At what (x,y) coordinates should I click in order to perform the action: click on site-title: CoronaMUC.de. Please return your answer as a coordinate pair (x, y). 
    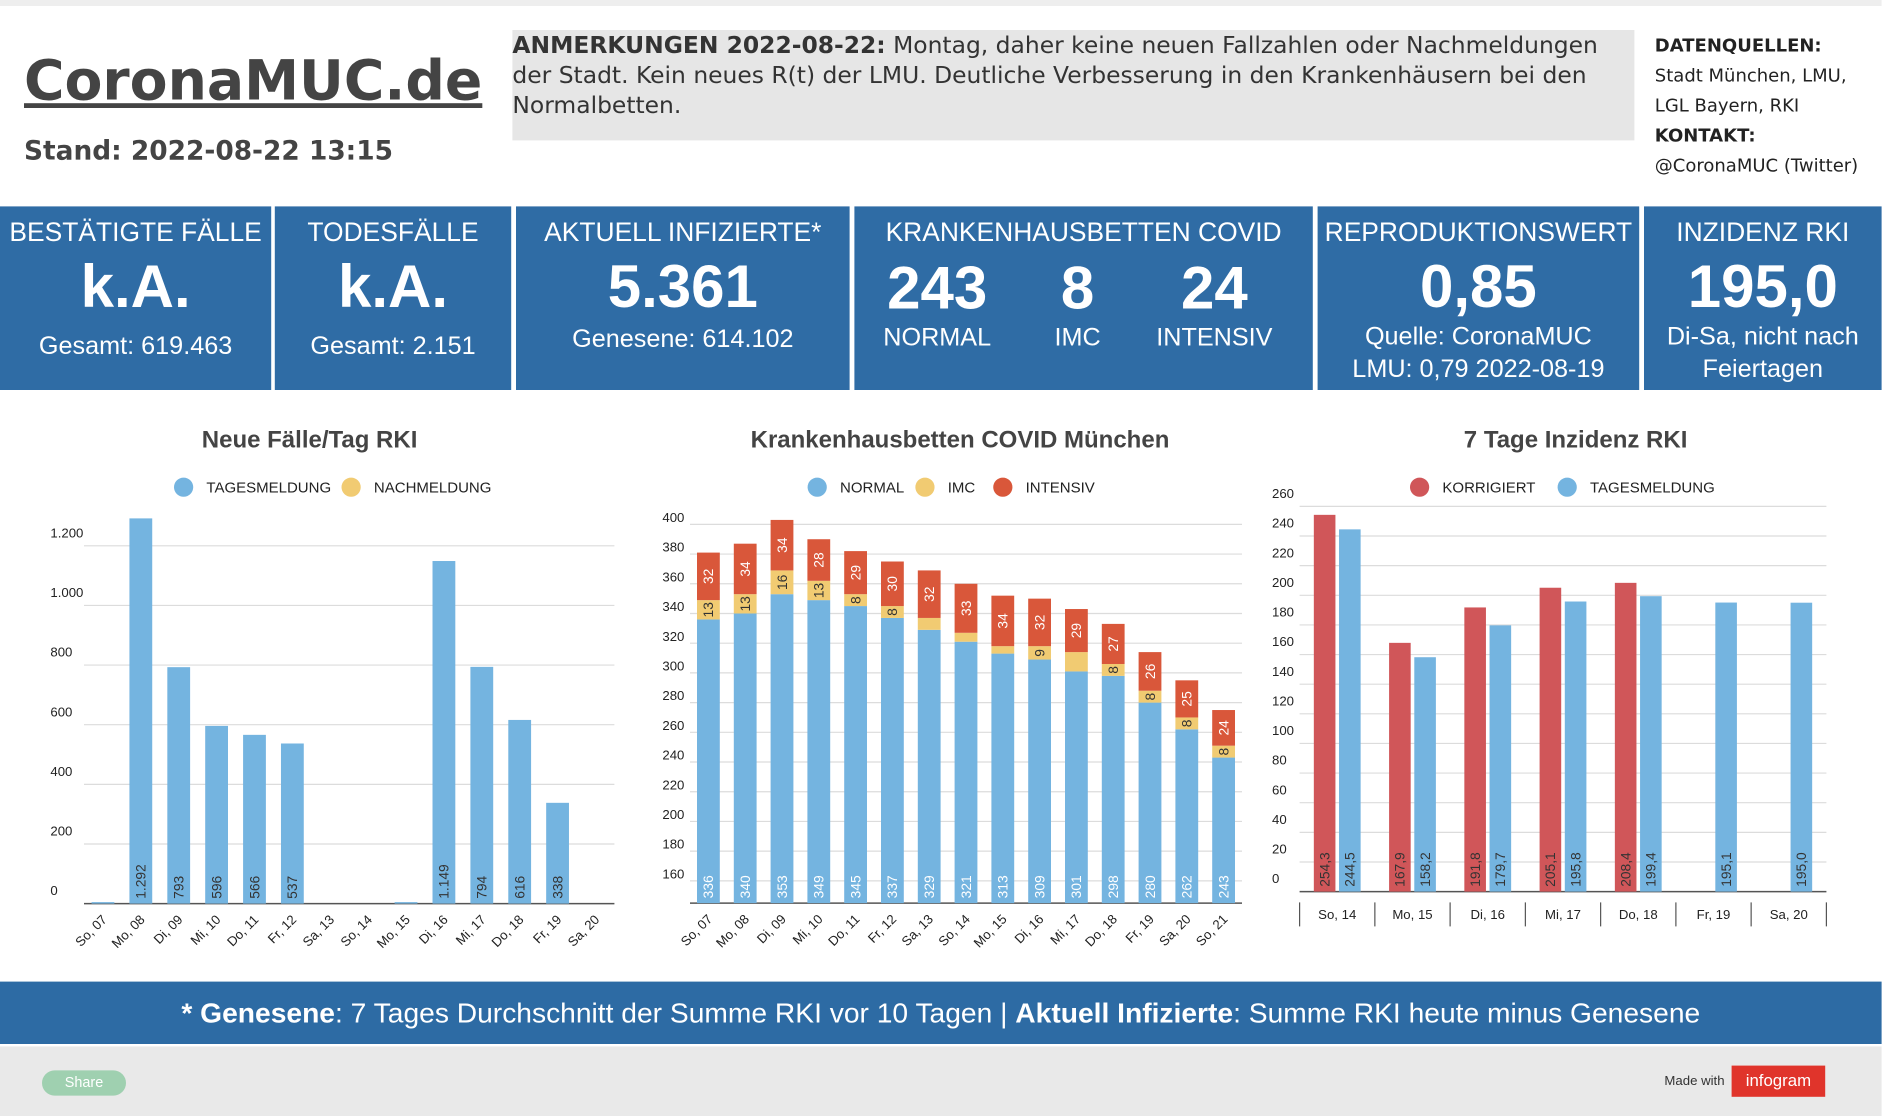
    Looking at the image, I should click on (253, 80).